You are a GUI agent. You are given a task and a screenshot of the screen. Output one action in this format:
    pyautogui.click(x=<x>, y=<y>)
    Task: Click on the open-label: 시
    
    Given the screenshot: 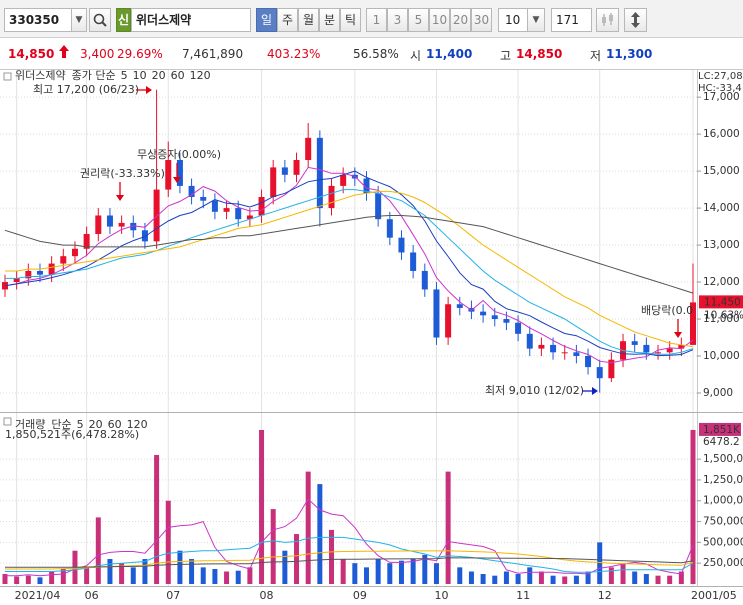 What is the action you would take?
    pyautogui.click(x=416, y=56)
    